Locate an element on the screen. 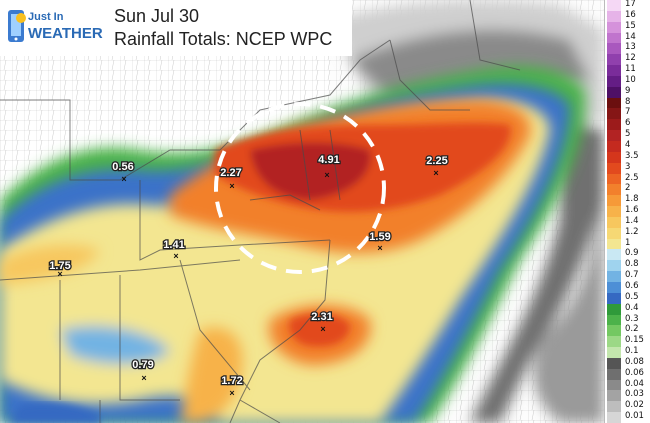 This screenshot has height=423, width=650. legend-label: 17 is located at coordinates (630, 4).